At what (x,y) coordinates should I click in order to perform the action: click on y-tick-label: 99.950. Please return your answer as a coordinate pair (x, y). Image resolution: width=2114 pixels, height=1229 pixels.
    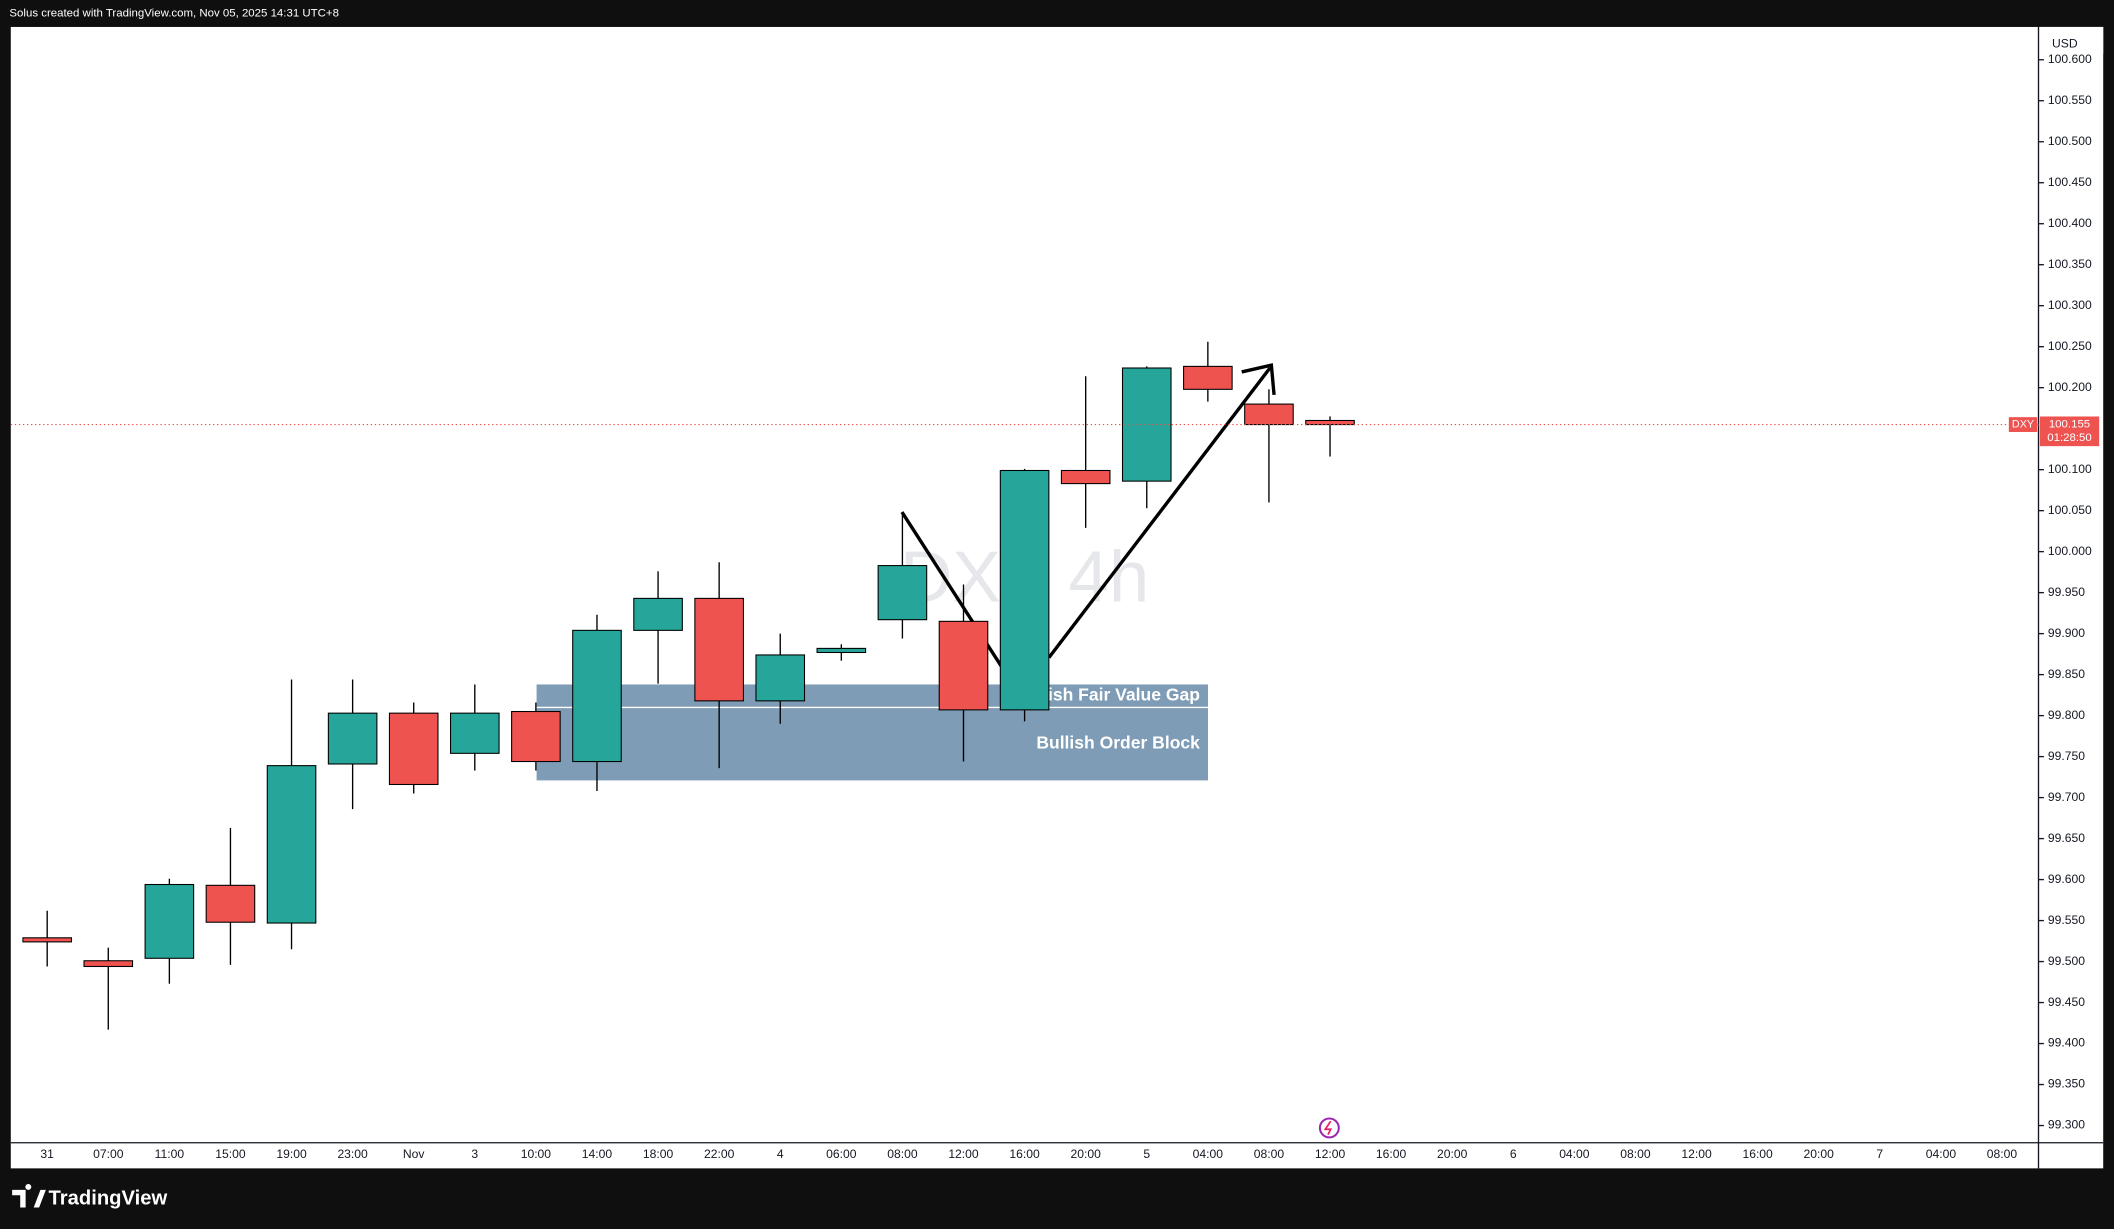
    Looking at the image, I should click on (2066, 592).